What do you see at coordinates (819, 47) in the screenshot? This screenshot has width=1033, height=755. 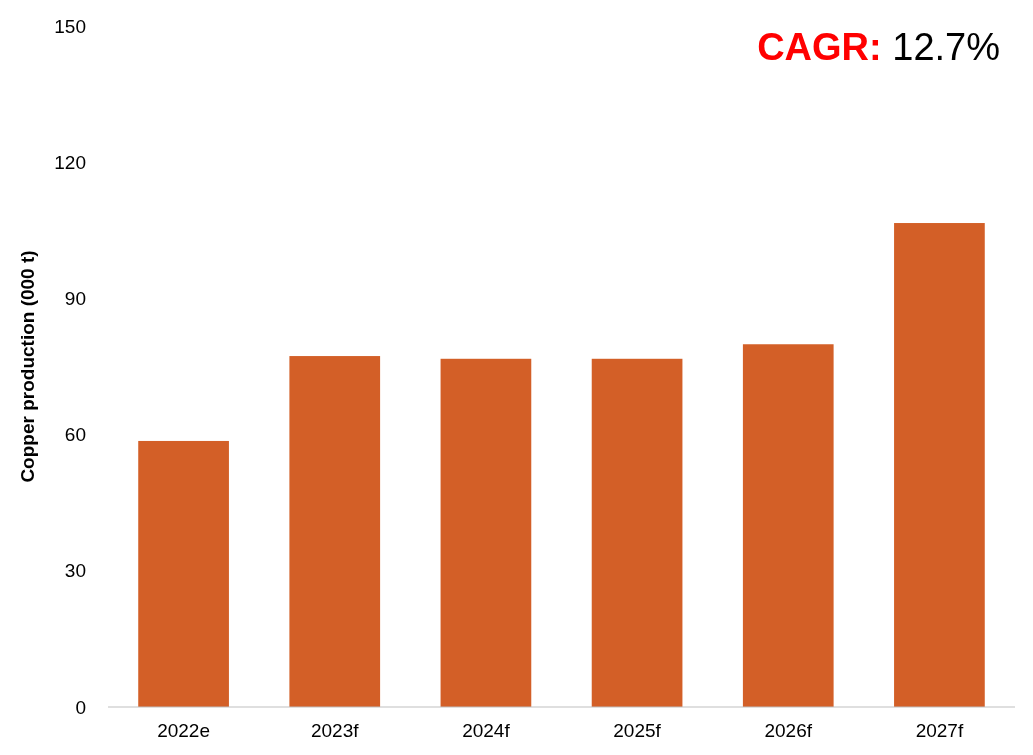 I see `annotation: CAGR:` at bounding box center [819, 47].